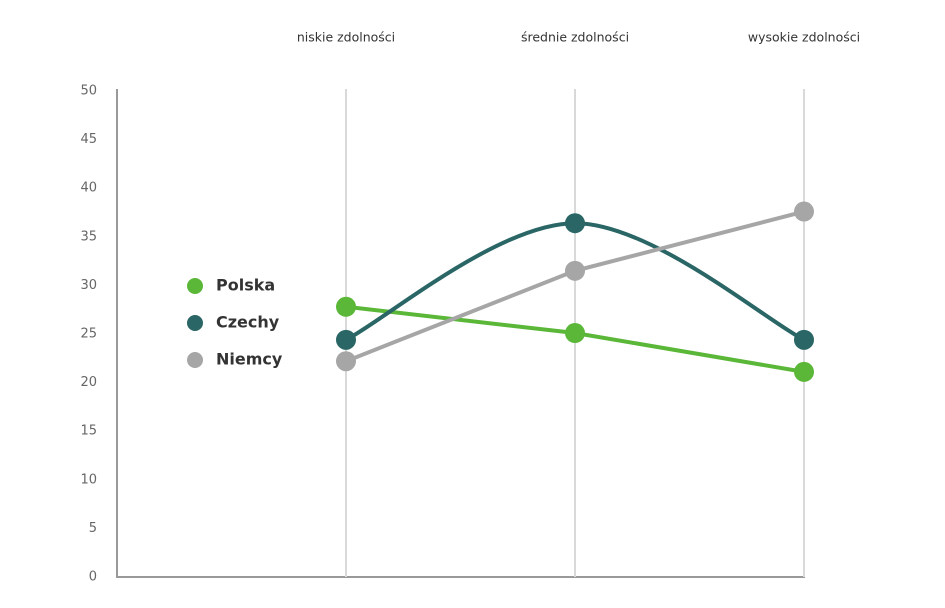 This screenshot has width=945, height=608. I want to click on y-tick-label: 15, so click(88, 431).